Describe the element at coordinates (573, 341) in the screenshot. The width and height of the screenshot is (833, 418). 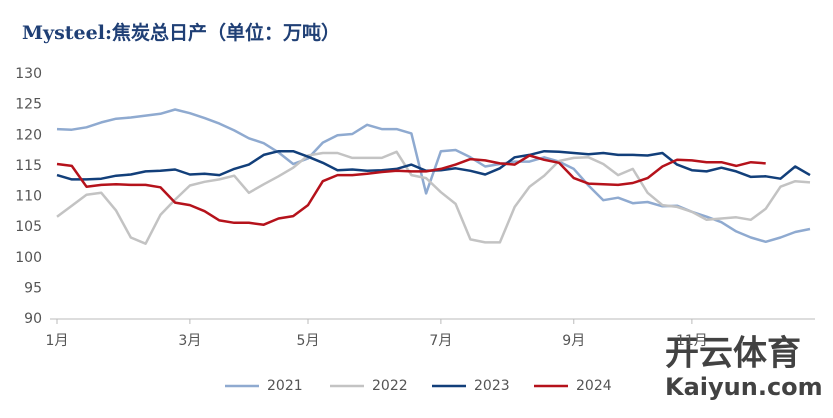
I see `x-tick-label: 9月` at that location.